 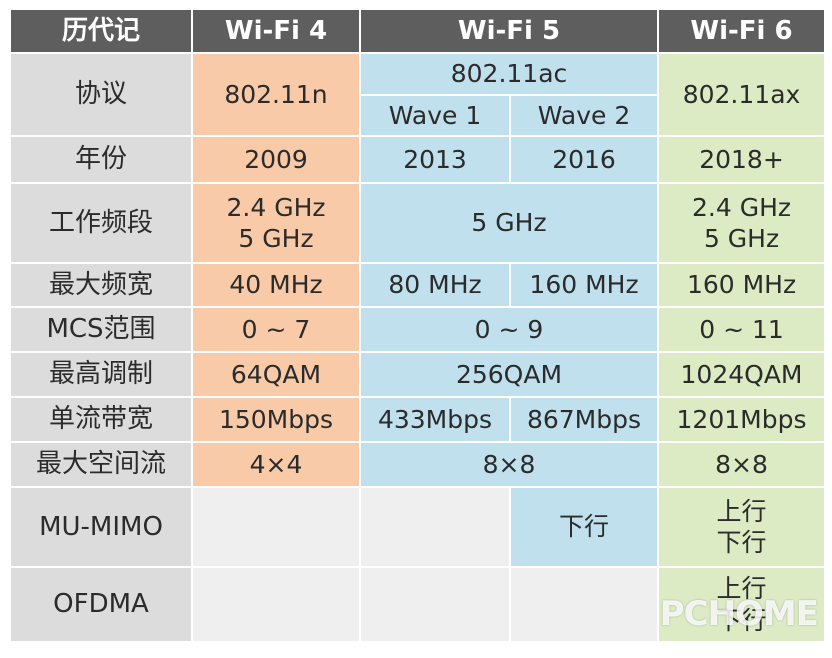 I want to click on row-bandwidth: 最大频宽 40 MHz 80 MHz 160 MHz 160 MHz, so click(x=418, y=285).